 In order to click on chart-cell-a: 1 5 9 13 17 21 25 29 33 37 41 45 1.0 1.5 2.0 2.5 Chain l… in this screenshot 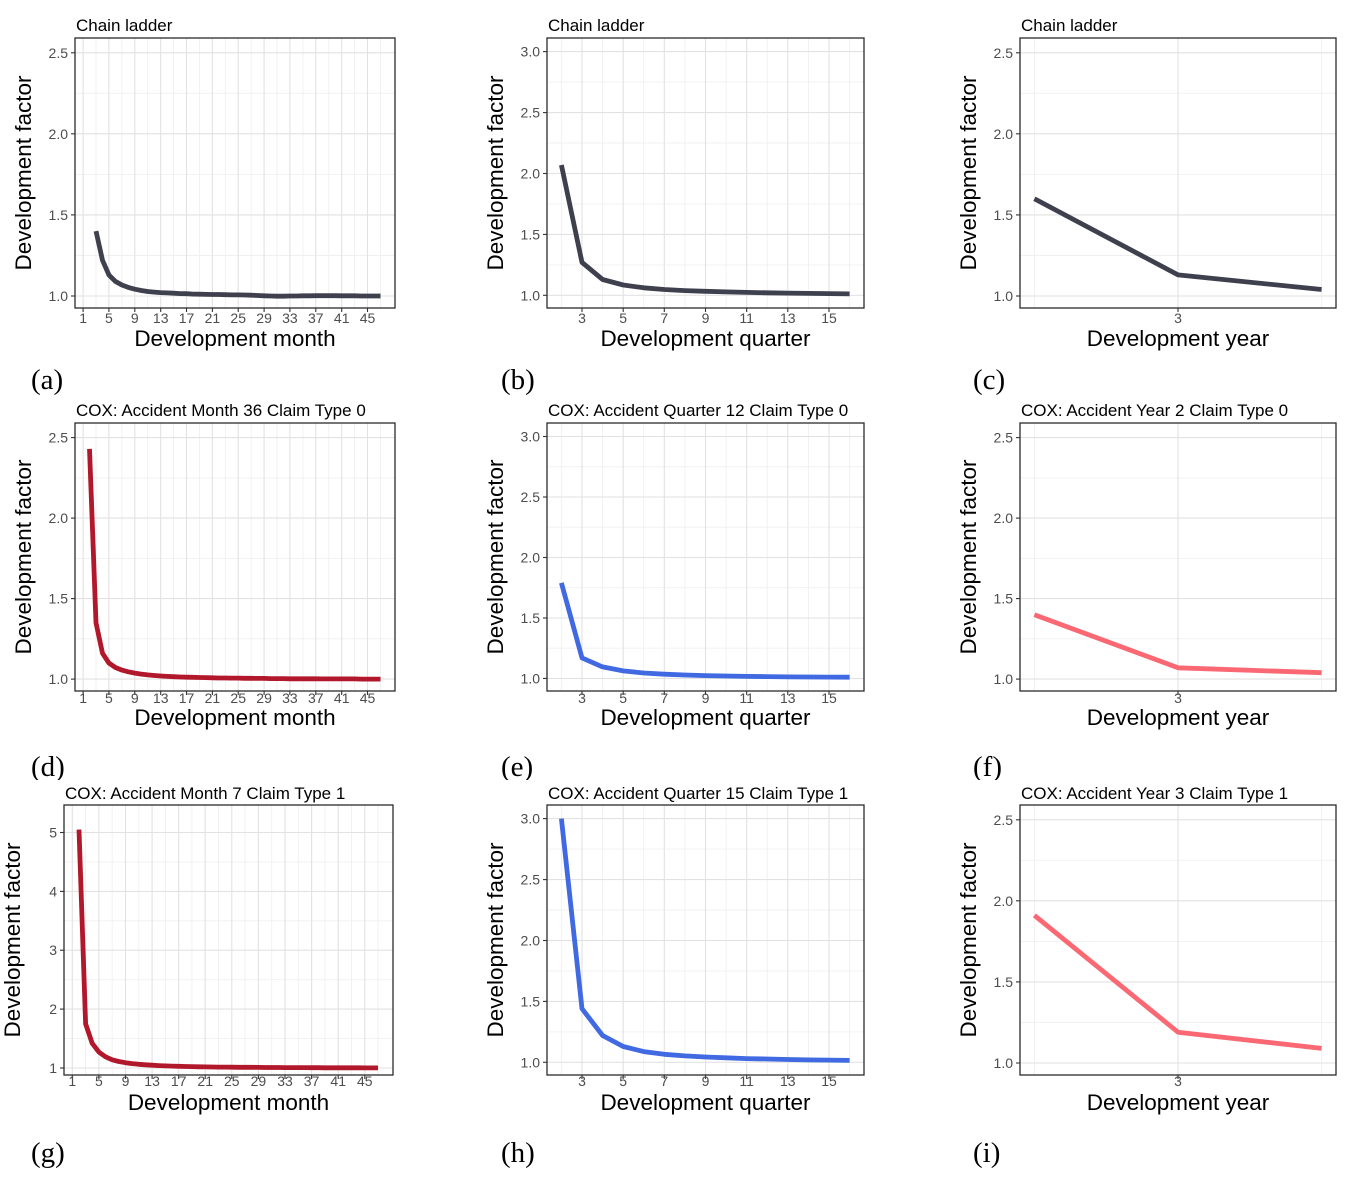, I will do `click(228, 197)`.